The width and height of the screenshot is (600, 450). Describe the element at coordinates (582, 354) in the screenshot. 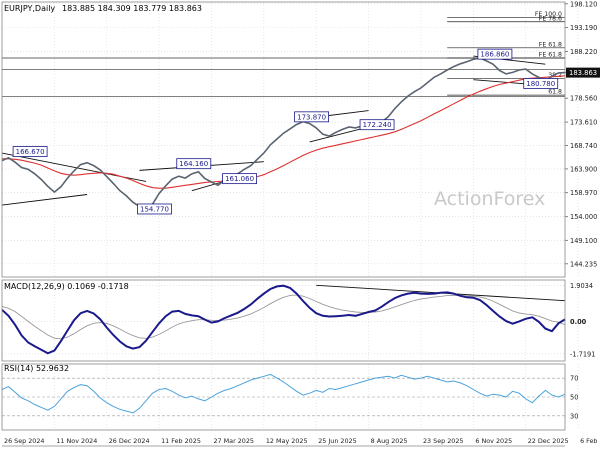

I see `macd-y-tick-label: -1.7191` at that location.